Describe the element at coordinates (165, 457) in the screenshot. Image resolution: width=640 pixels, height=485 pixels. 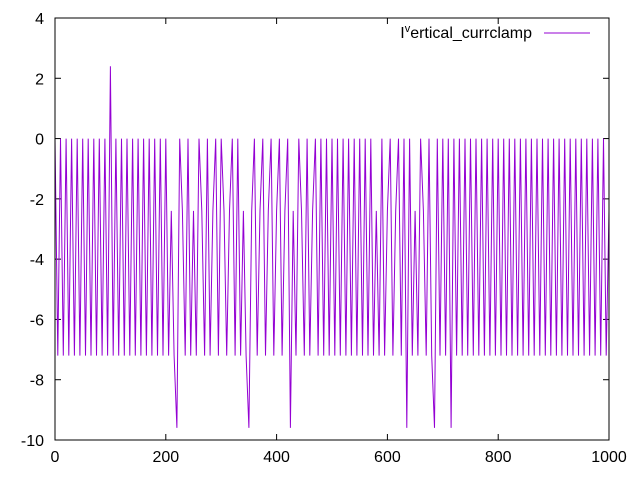
I see `x-tick-label: 200` at that location.